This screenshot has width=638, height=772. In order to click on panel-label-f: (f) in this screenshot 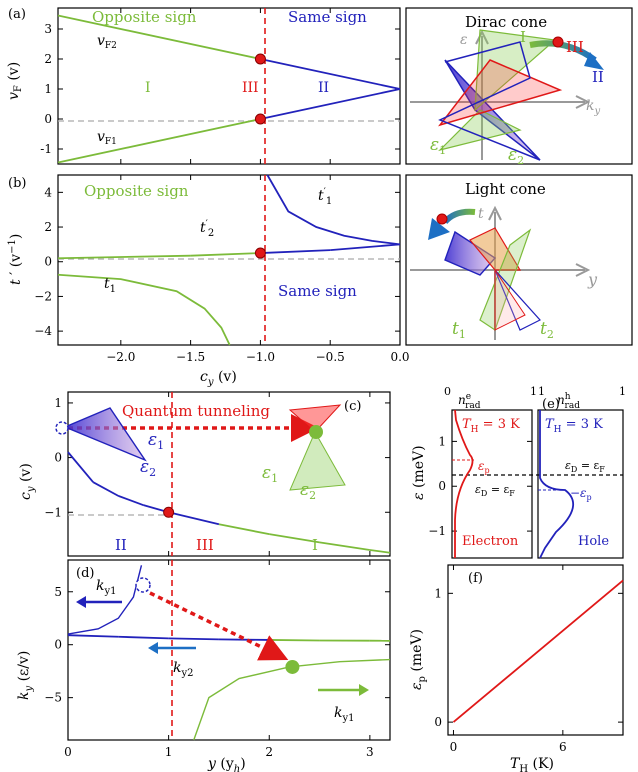, I will do `click(475, 578)`.